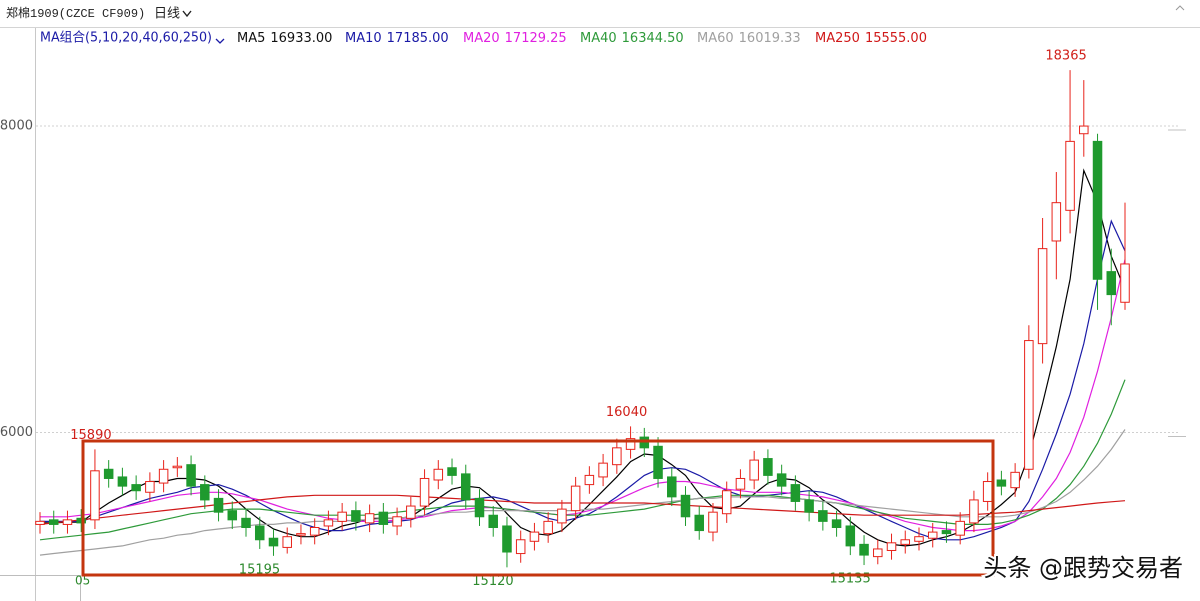 The image size is (1200, 601). Describe the element at coordinates (770, 38) in the screenshot. I see `legend-value: 16019.33` at that location.